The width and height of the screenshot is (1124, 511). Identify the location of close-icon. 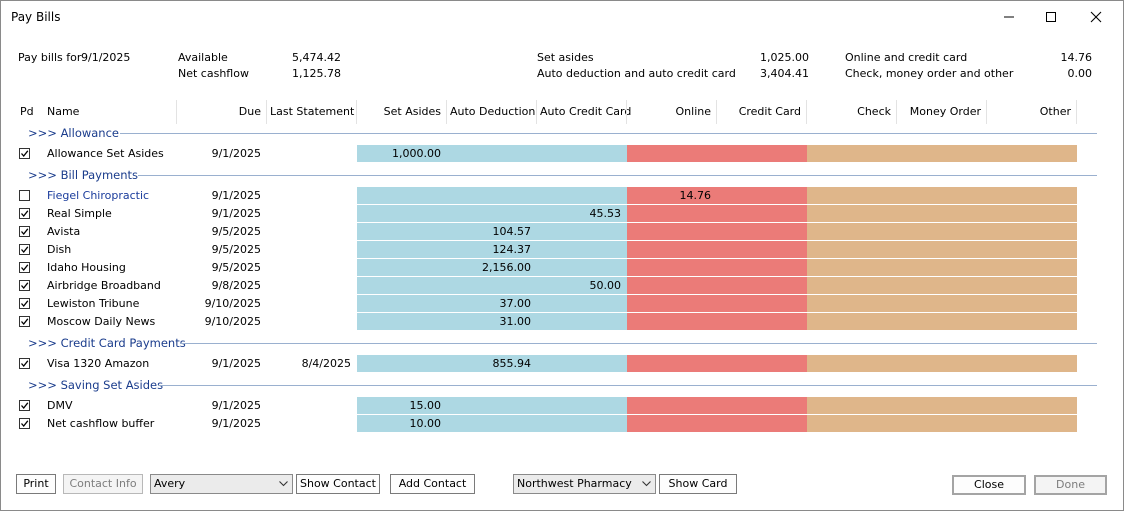
(1096, 17).